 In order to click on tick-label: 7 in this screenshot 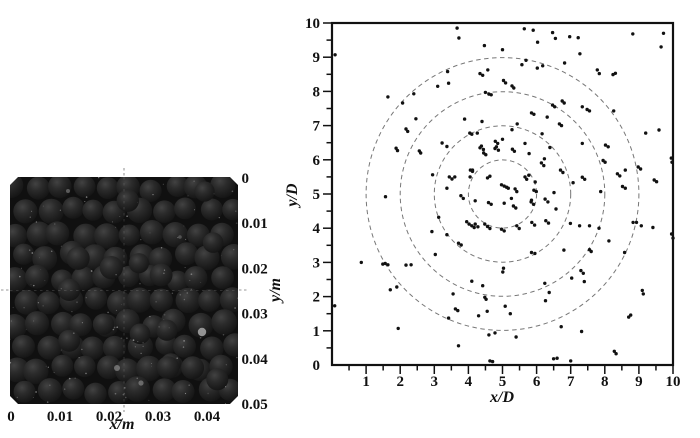, I will do `click(317, 127)`.